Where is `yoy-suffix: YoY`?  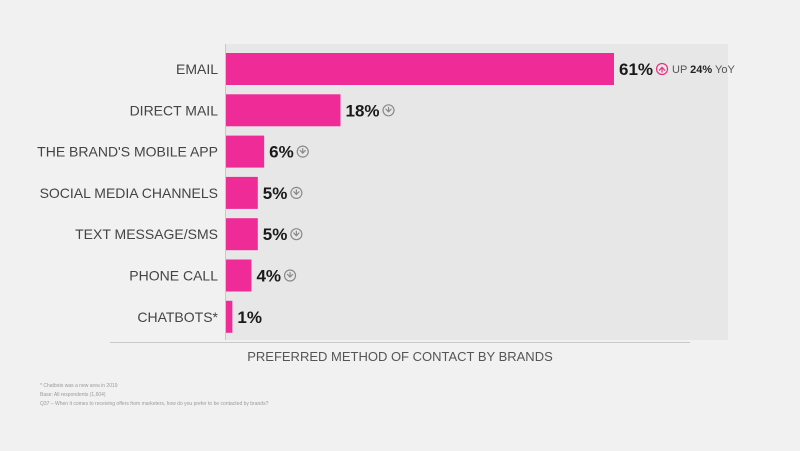
yoy-suffix: YoY is located at coordinates (723, 70).